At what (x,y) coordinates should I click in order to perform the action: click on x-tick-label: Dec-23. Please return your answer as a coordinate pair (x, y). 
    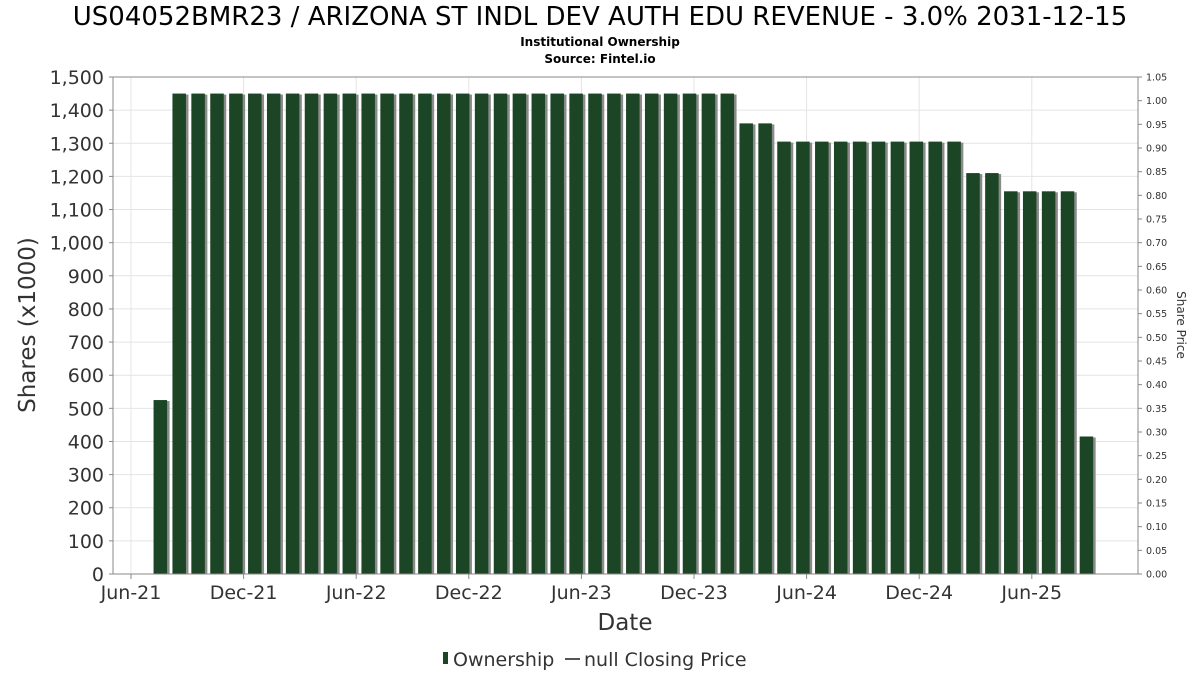
    Looking at the image, I should click on (694, 593).